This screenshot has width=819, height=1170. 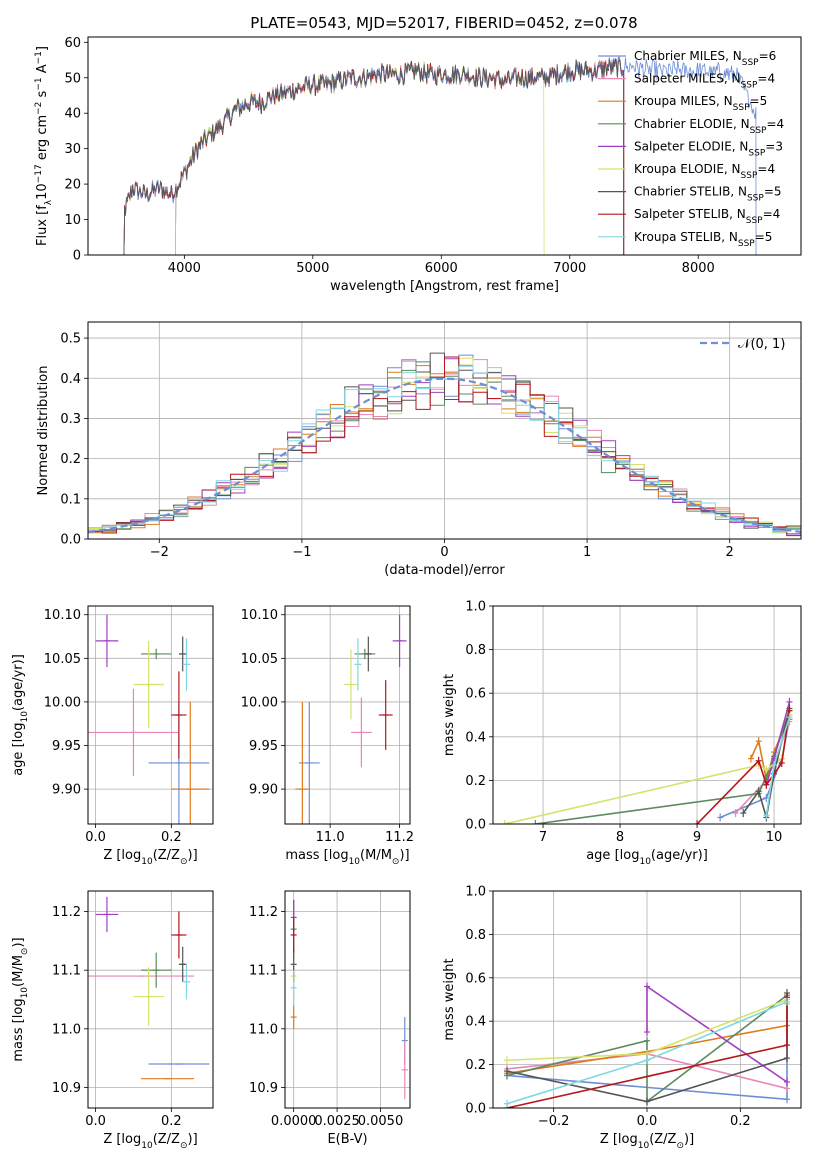 What do you see at coordinates (441, 268) in the screenshot?
I see `x-tick-label: 6000` at bounding box center [441, 268].